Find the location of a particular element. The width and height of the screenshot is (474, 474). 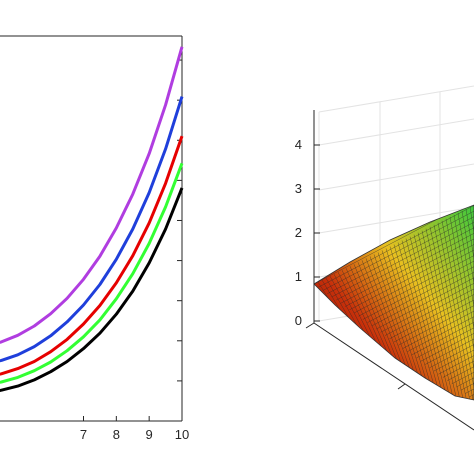

x-tick-label: 10 is located at coordinates (182, 434).